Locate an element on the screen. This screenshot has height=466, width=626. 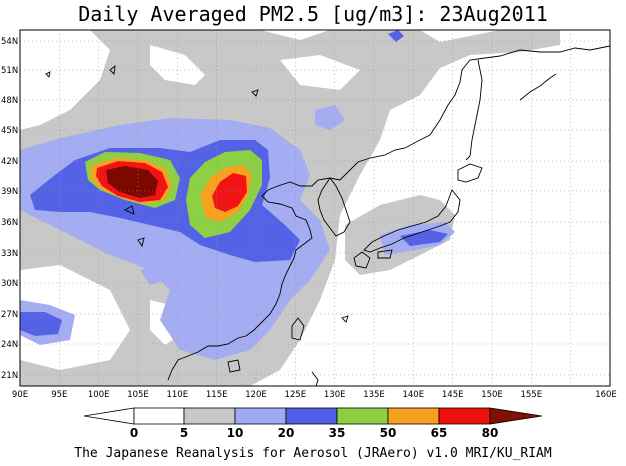
colorbar: 0 5 10 20 35 50 65 80 is located at coordinates (313, 423).